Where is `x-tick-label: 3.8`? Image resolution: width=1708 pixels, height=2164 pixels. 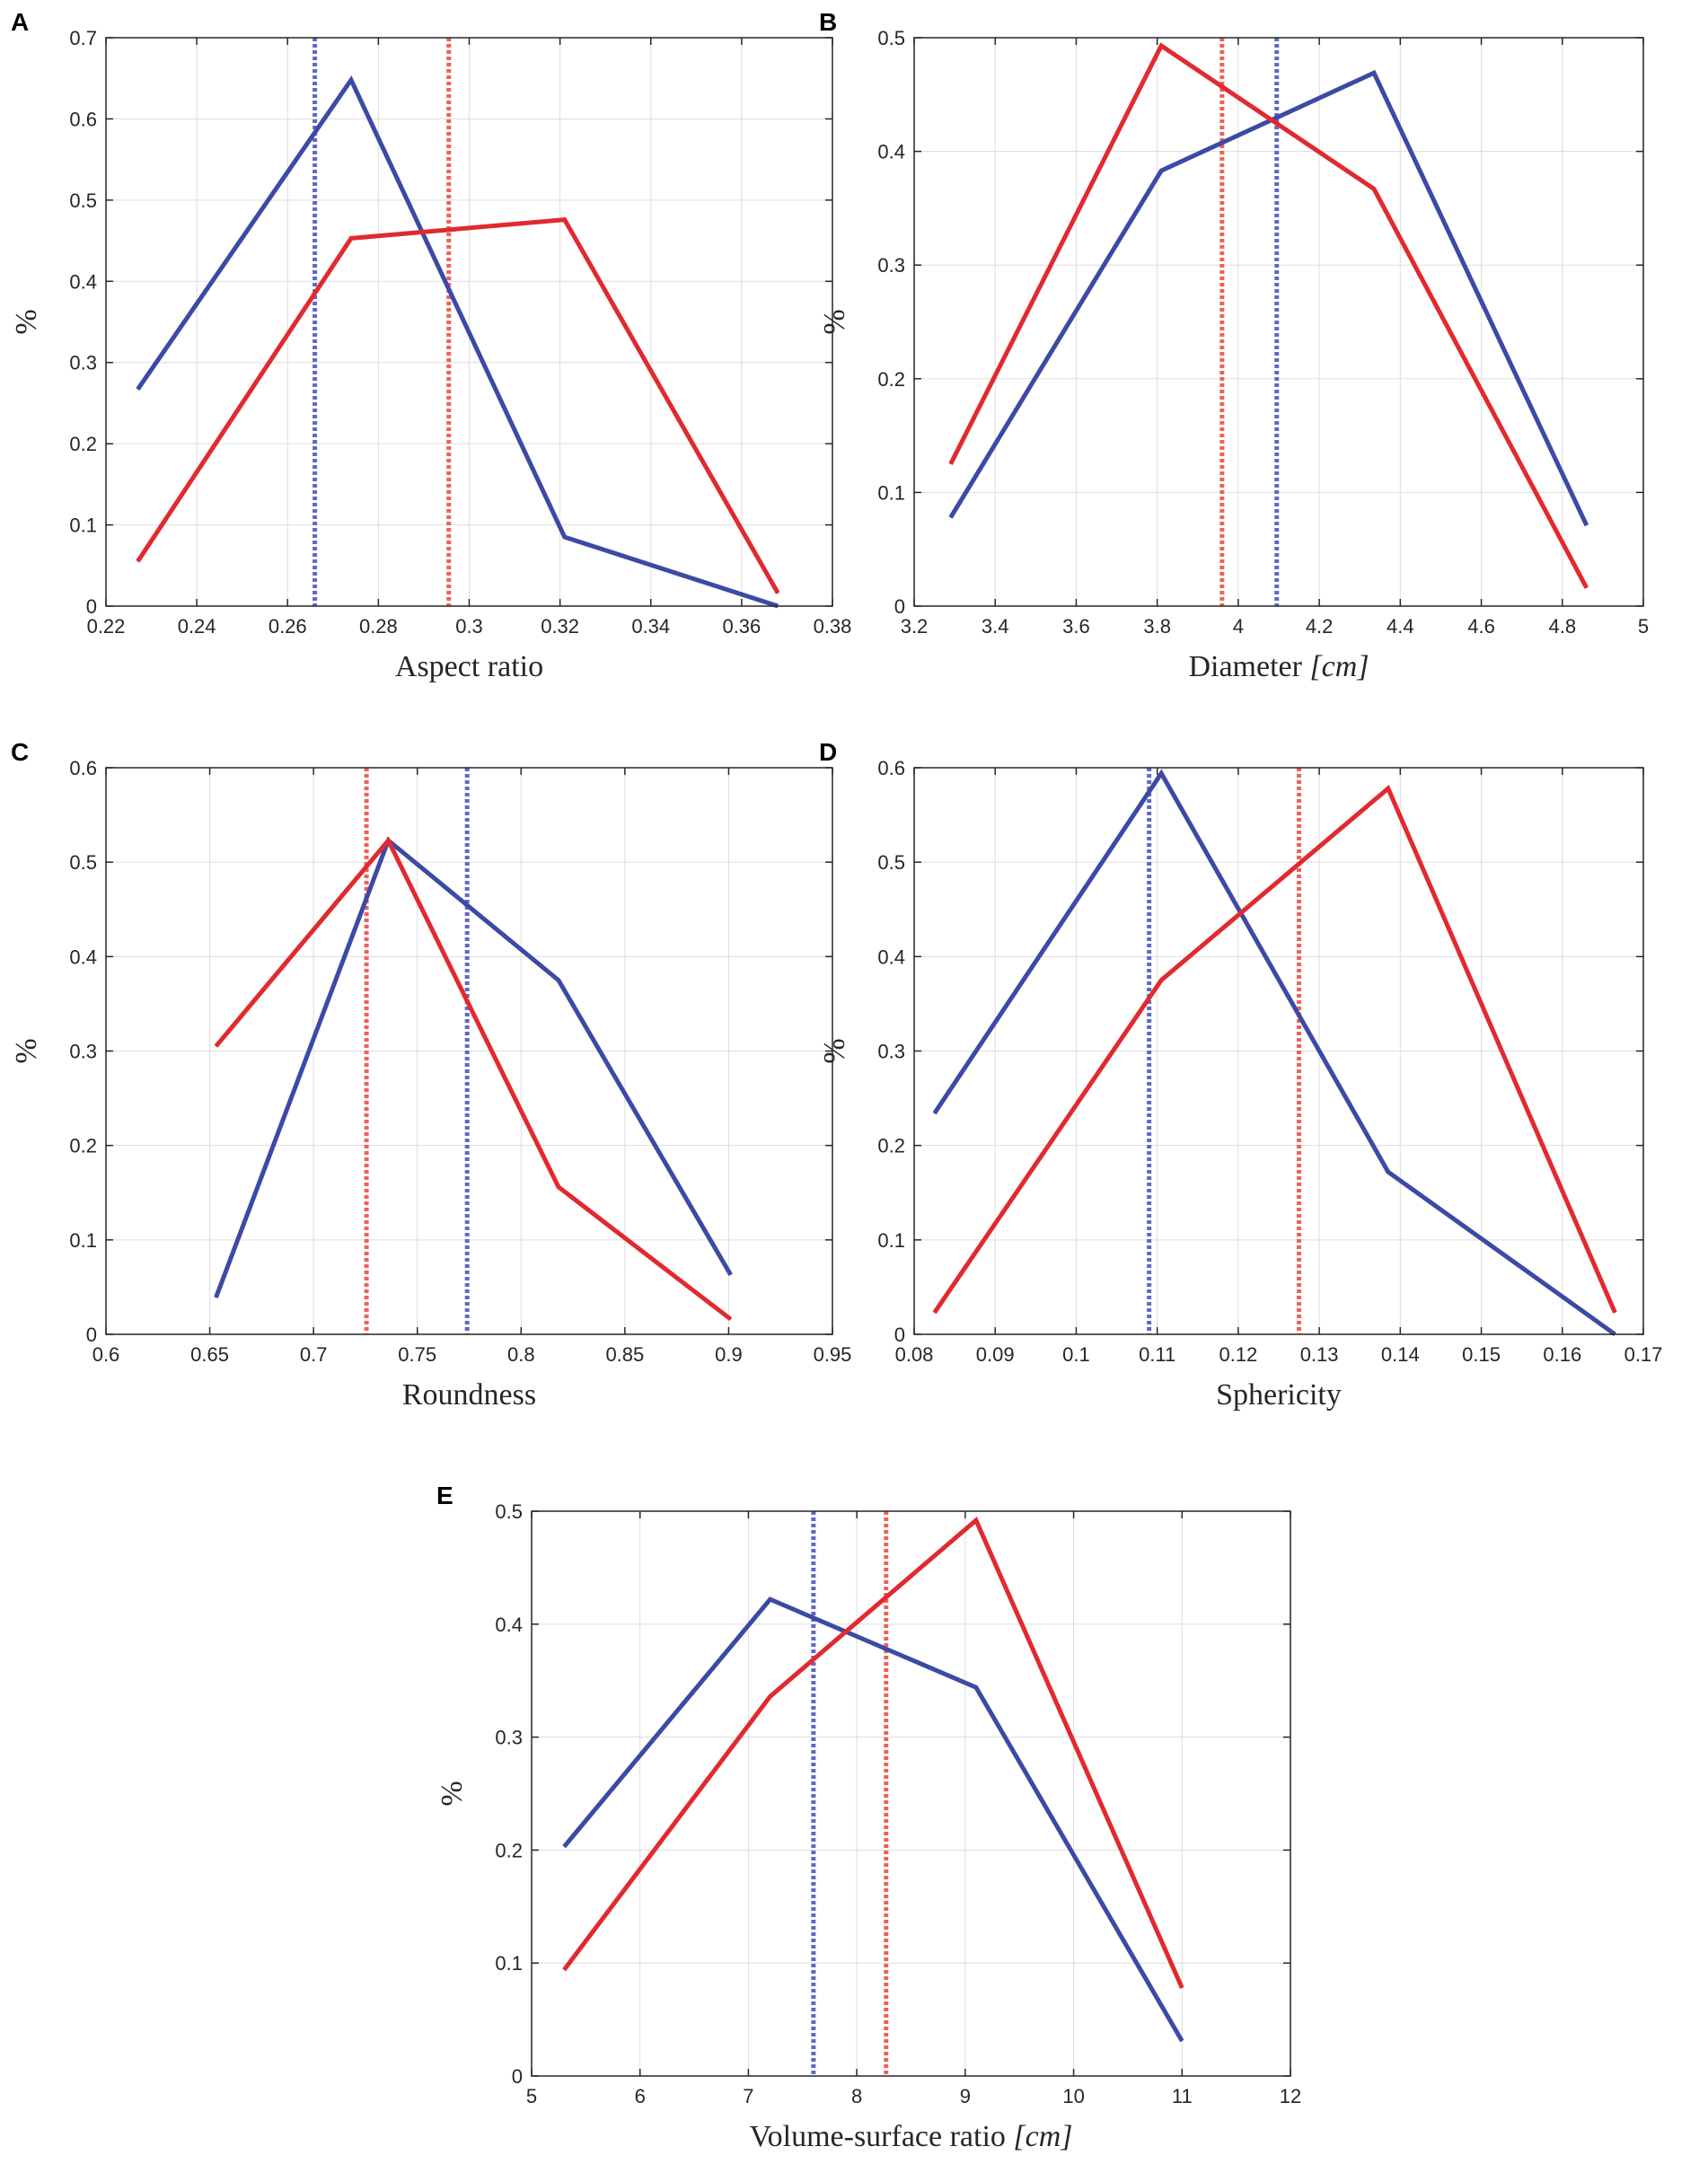 x-tick-label: 3.8 is located at coordinates (1157, 626).